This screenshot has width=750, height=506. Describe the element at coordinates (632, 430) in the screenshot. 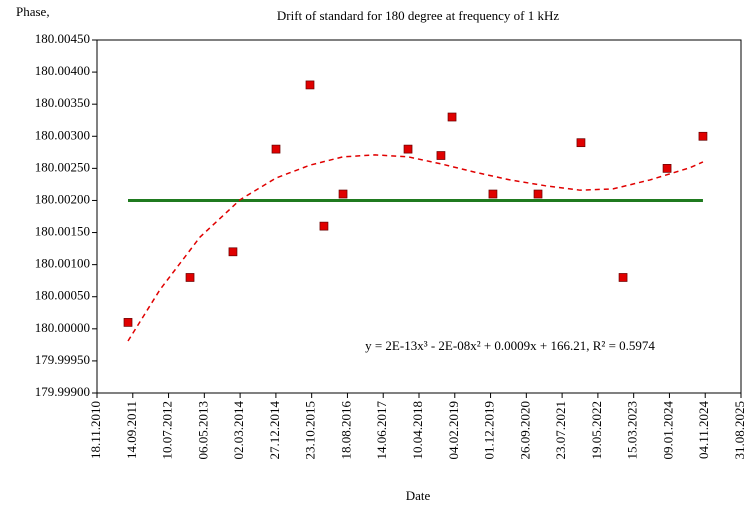

I see `x-tick-label: 15.03.2023` at that location.